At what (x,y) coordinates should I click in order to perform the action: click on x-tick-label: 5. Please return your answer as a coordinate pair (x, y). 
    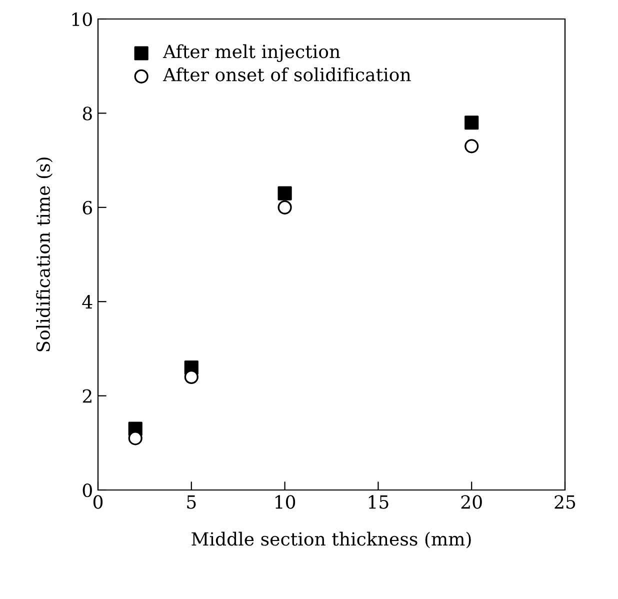
    Looking at the image, I should click on (191, 502).